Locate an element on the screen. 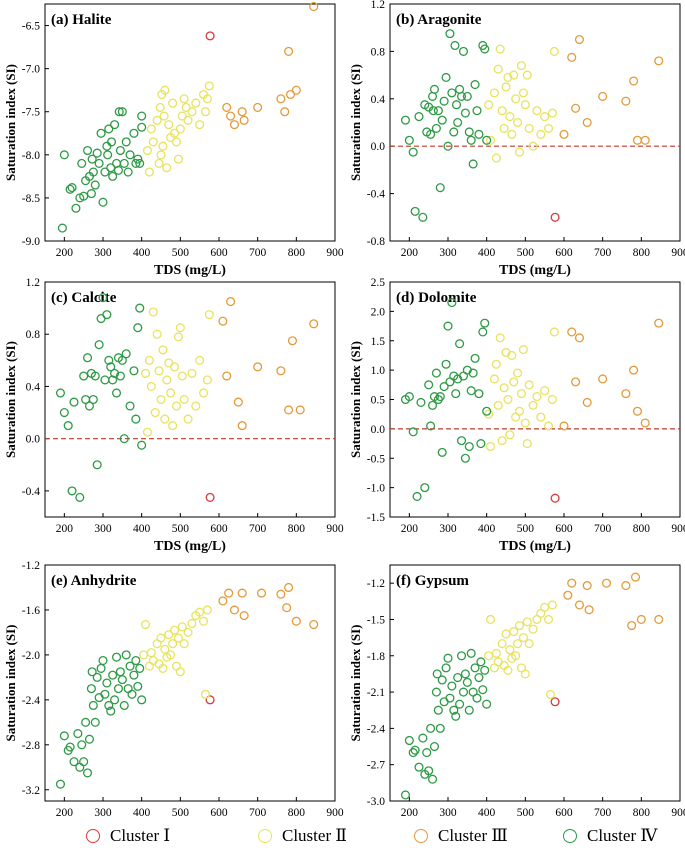 The image size is (685, 852). y-tick-label: -8.5 is located at coordinates (31, 199).